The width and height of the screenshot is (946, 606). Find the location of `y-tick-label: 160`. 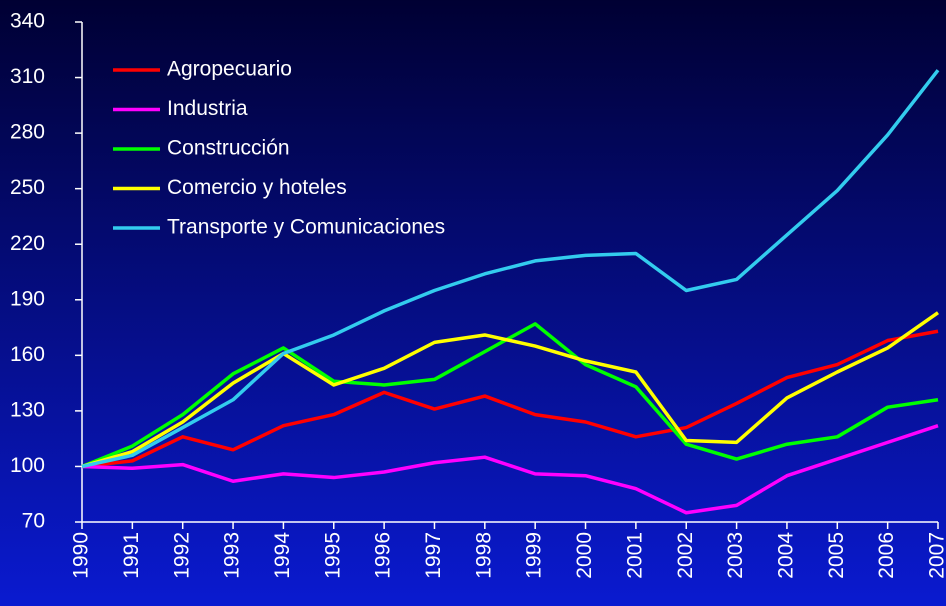

y-tick-label: 160 is located at coordinates (27, 354).